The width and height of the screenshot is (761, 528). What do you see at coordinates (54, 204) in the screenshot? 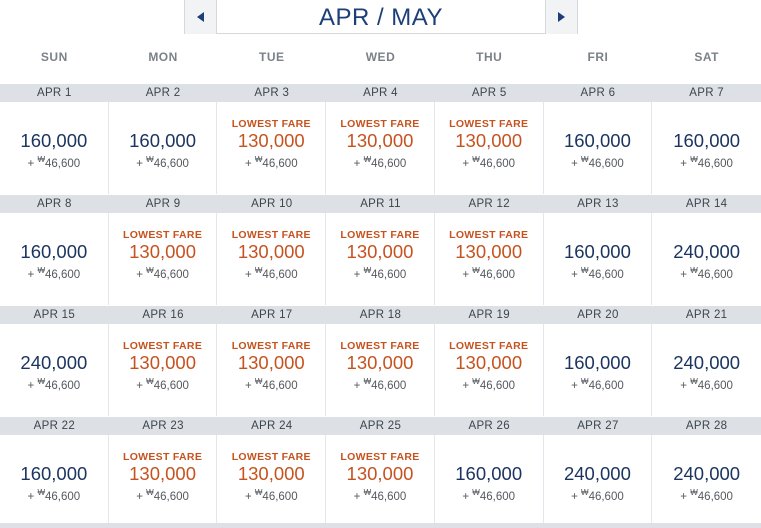
I see `date-label: APR 8` at bounding box center [54, 204].